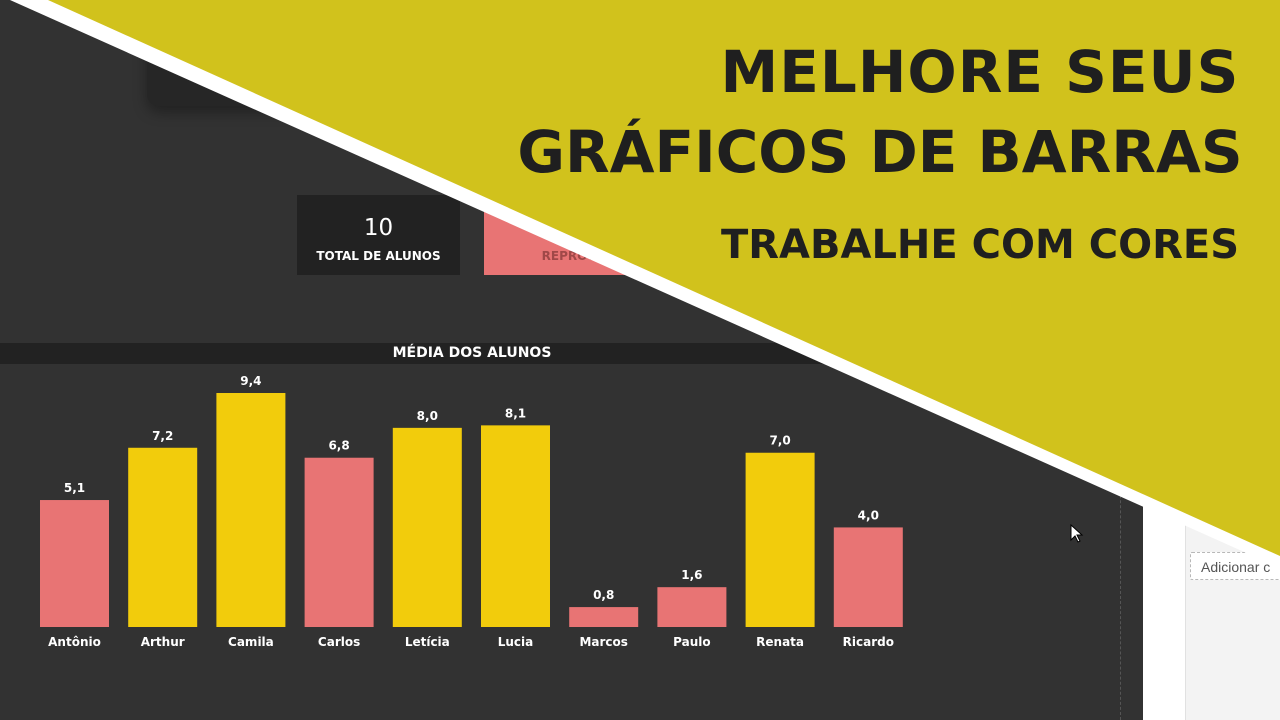 The image size is (1280, 720). What do you see at coordinates (515, 413) in the screenshot?
I see `bar-value-label-5: 8,1` at bounding box center [515, 413].